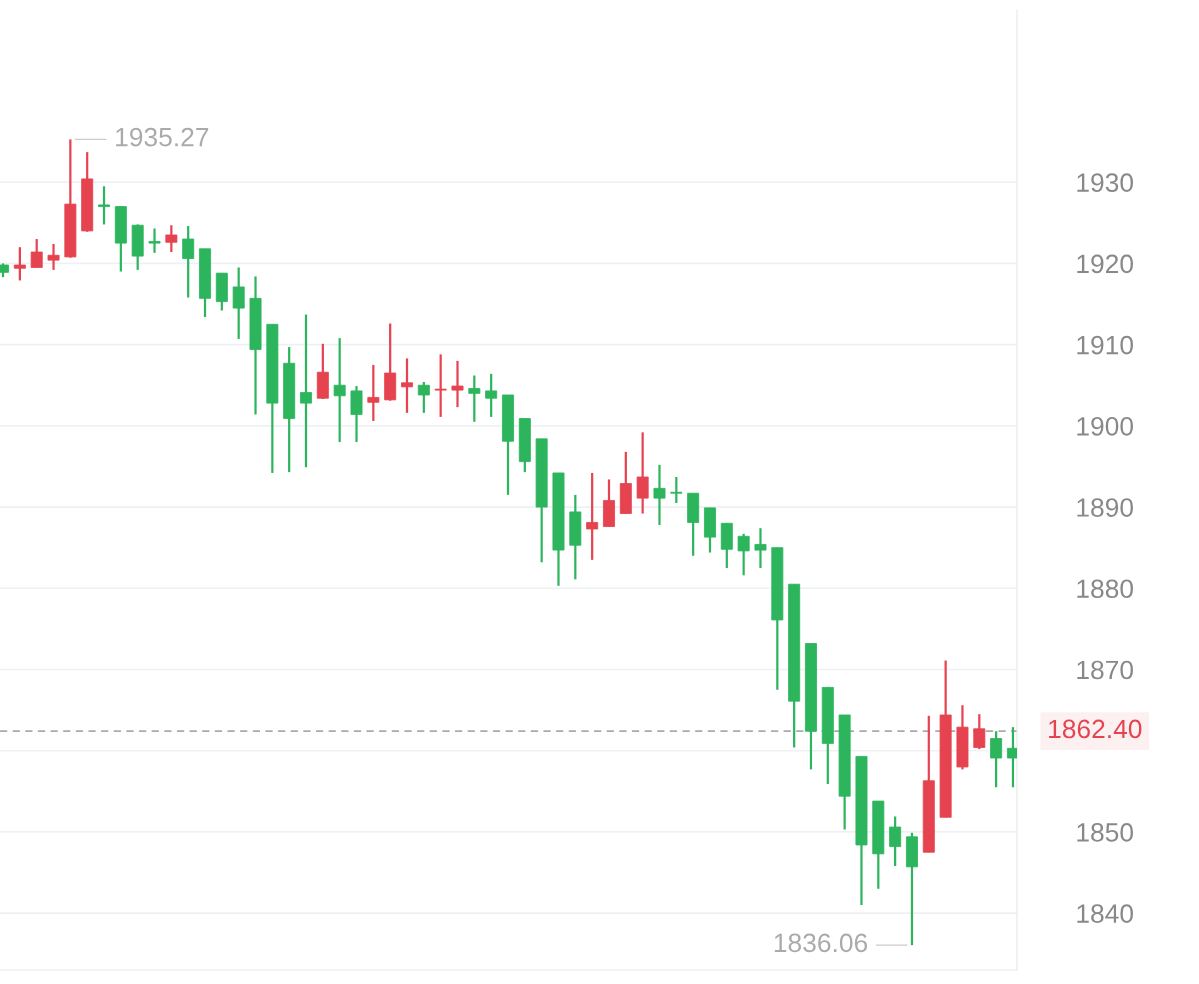  Describe the element at coordinates (1105, 913) in the screenshot. I see `y-tick-label: 1840` at that location.